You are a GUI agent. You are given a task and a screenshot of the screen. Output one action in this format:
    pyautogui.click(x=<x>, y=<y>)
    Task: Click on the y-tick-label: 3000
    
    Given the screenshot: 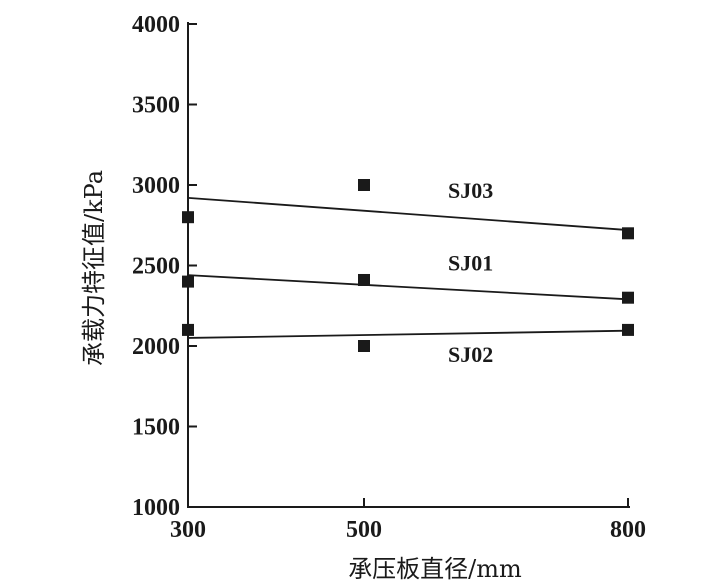 What is the action you would take?
    pyautogui.click(x=156, y=186)
    